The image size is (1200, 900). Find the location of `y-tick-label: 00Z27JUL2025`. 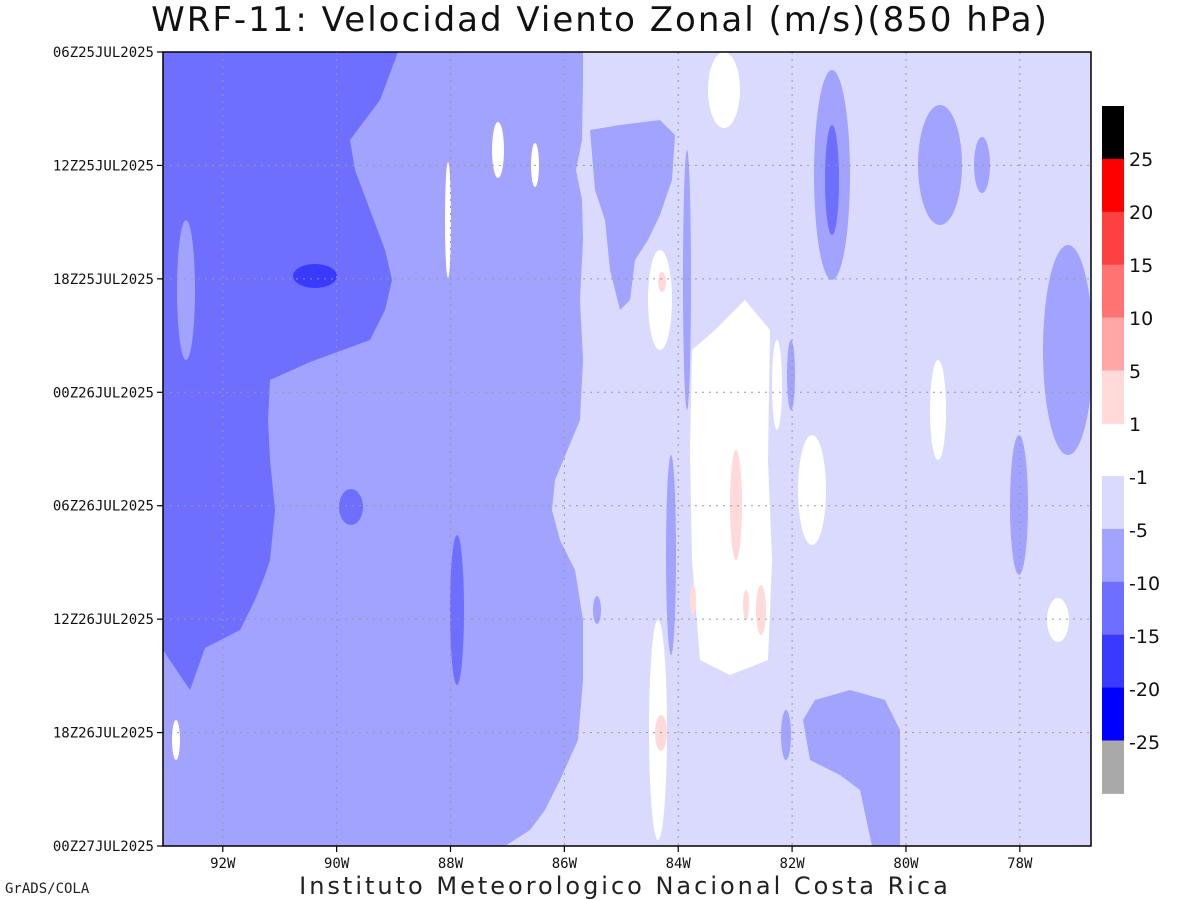

y-tick-label: 00Z27JUL2025 is located at coordinates (103, 847).